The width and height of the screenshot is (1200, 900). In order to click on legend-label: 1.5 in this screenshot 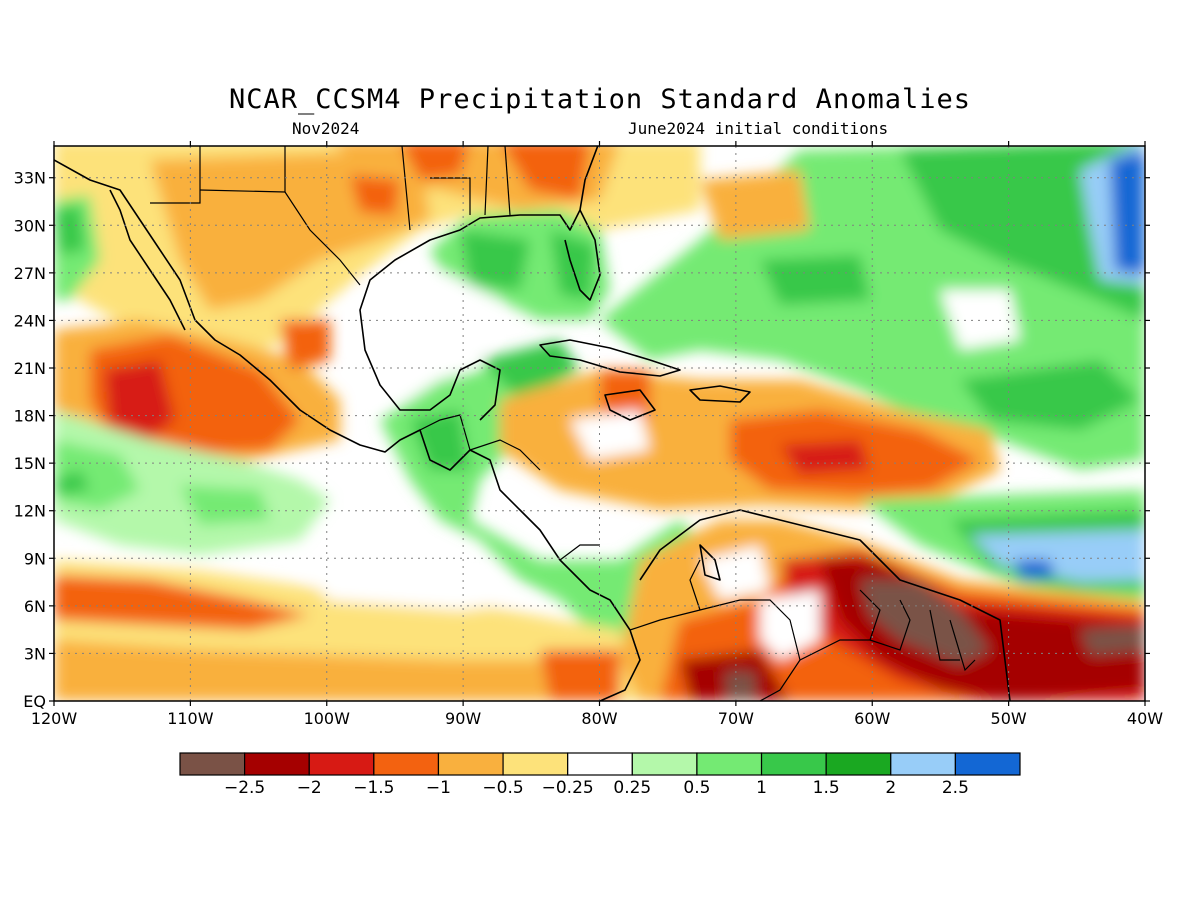, I will do `click(826, 788)`.